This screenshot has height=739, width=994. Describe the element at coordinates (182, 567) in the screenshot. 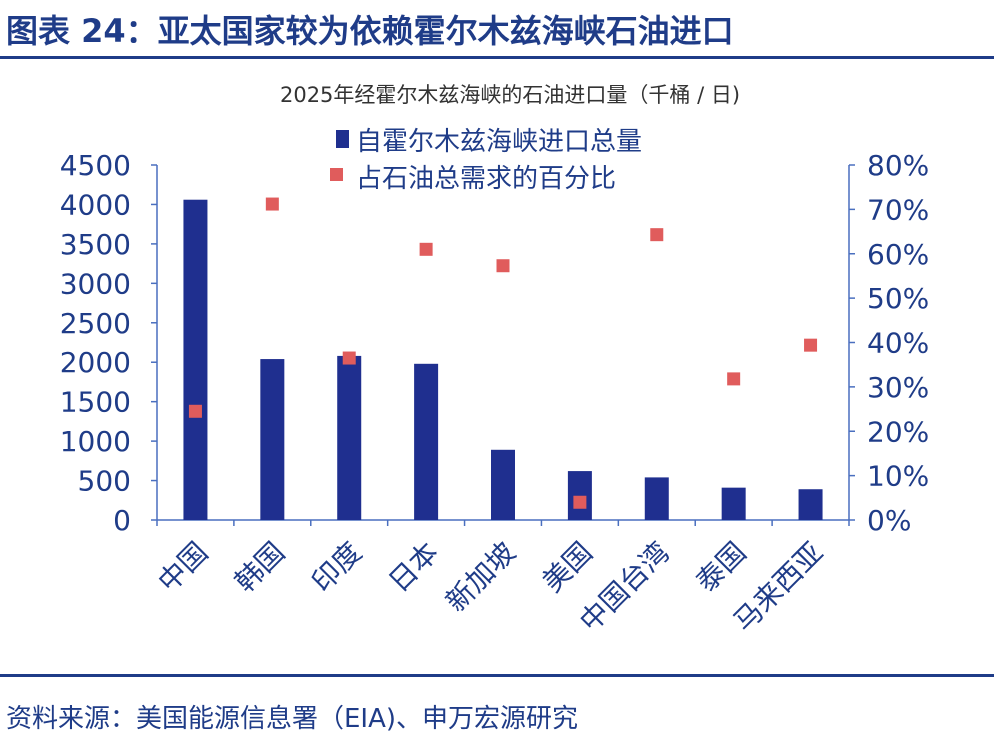

I see `x-tick-label: 中国` at that location.